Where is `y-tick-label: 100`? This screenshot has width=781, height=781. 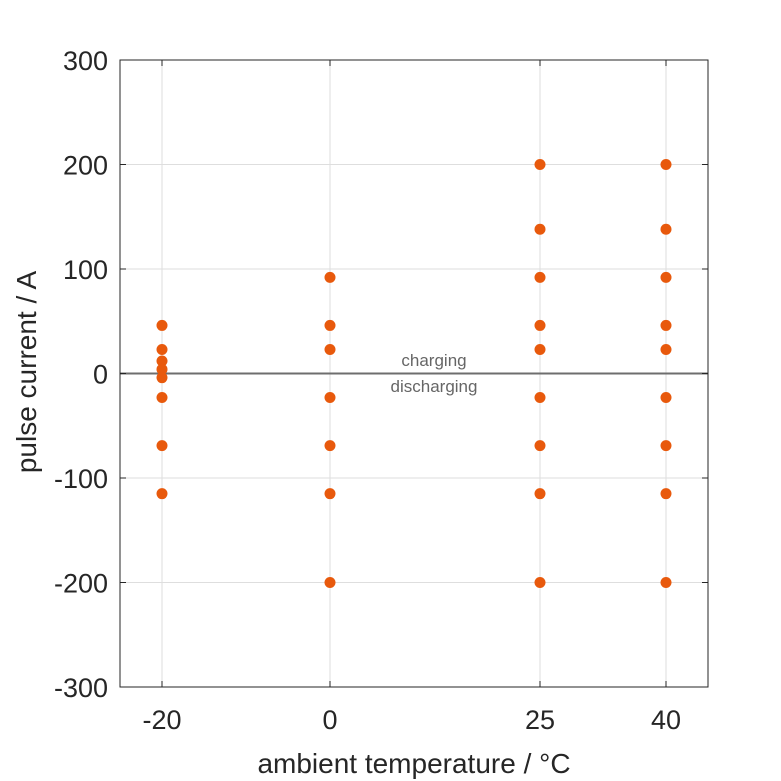
y-tick-label: 100 is located at coordinates (85, 270).